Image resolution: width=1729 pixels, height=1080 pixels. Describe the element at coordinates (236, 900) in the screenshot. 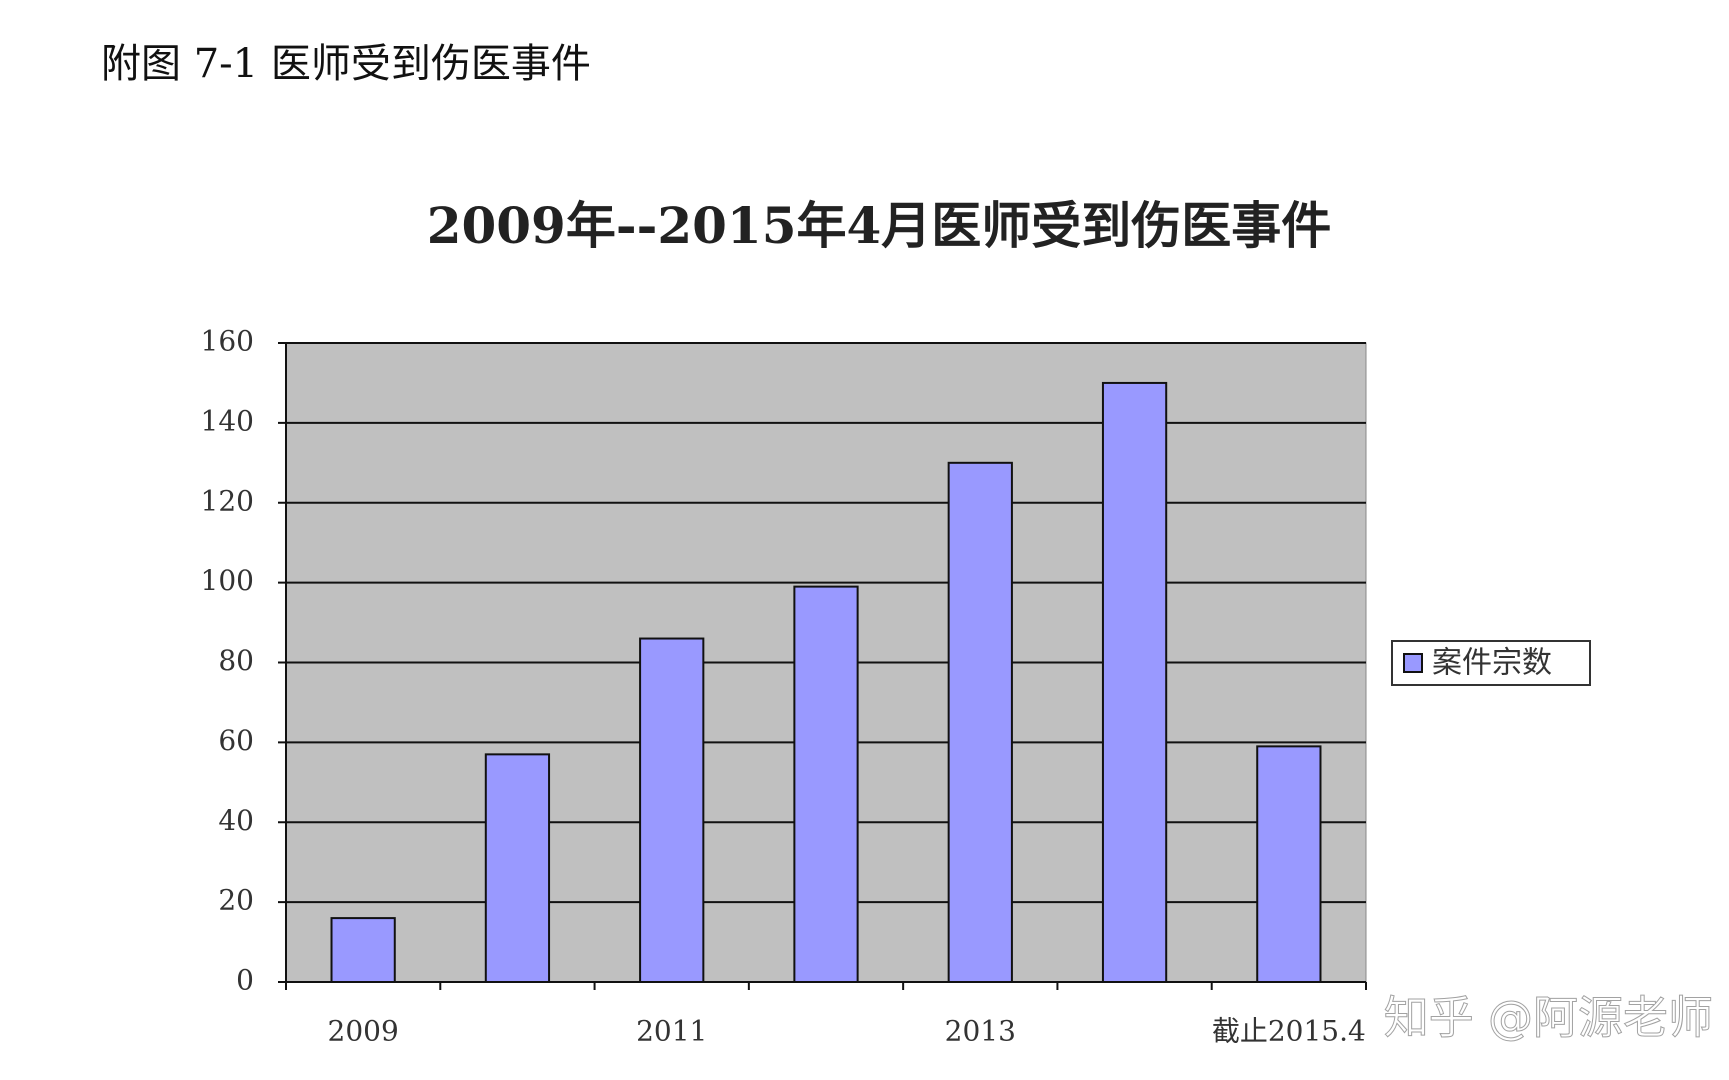

I see `y-tick-label: 20` at that location.